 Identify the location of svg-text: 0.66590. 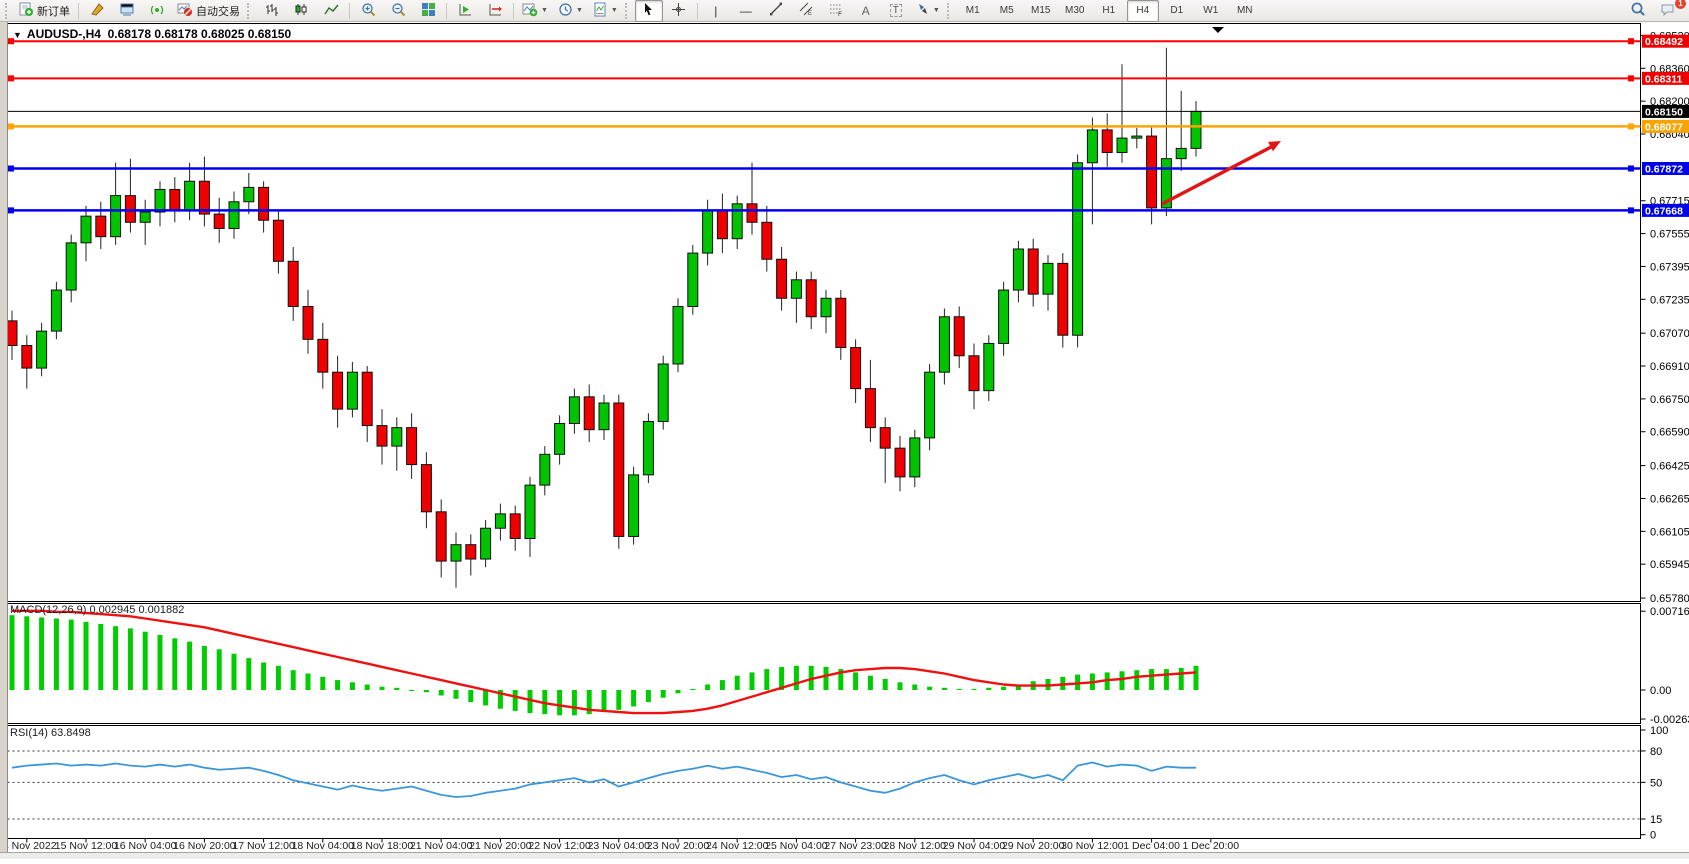
(1669, 433).